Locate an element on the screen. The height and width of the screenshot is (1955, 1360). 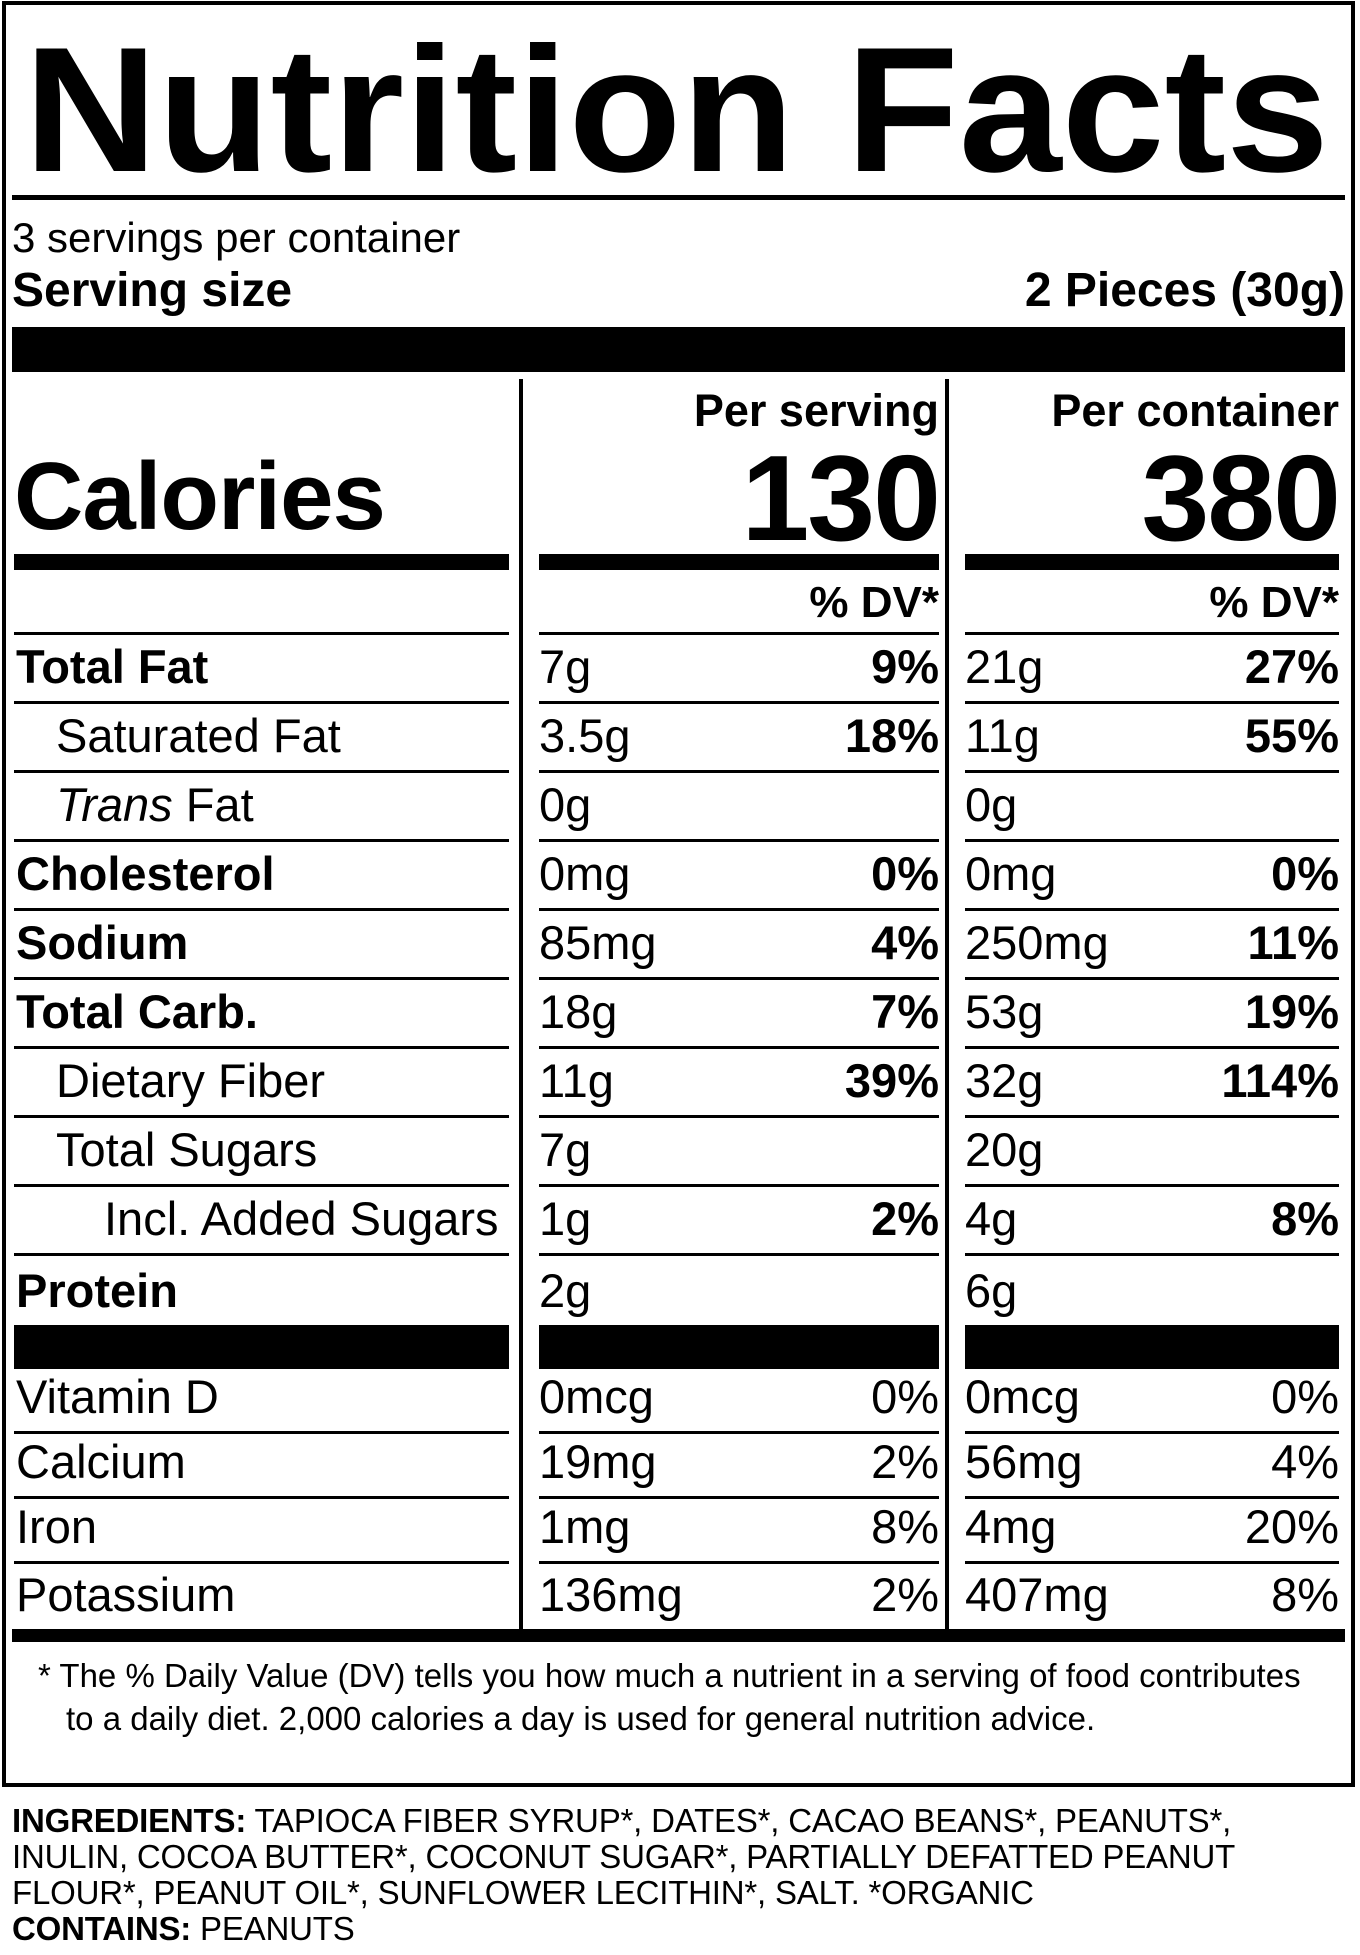
nutrient-row-saturated-fat: Saturated Fat is located at coordinates (261, 738).